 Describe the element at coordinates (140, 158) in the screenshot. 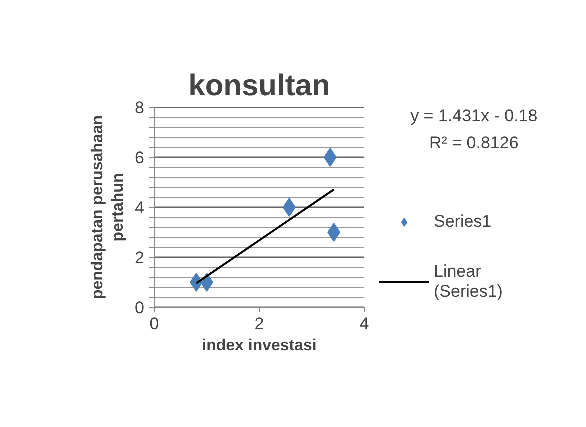

I see `y-tick-label: 6` at that location.